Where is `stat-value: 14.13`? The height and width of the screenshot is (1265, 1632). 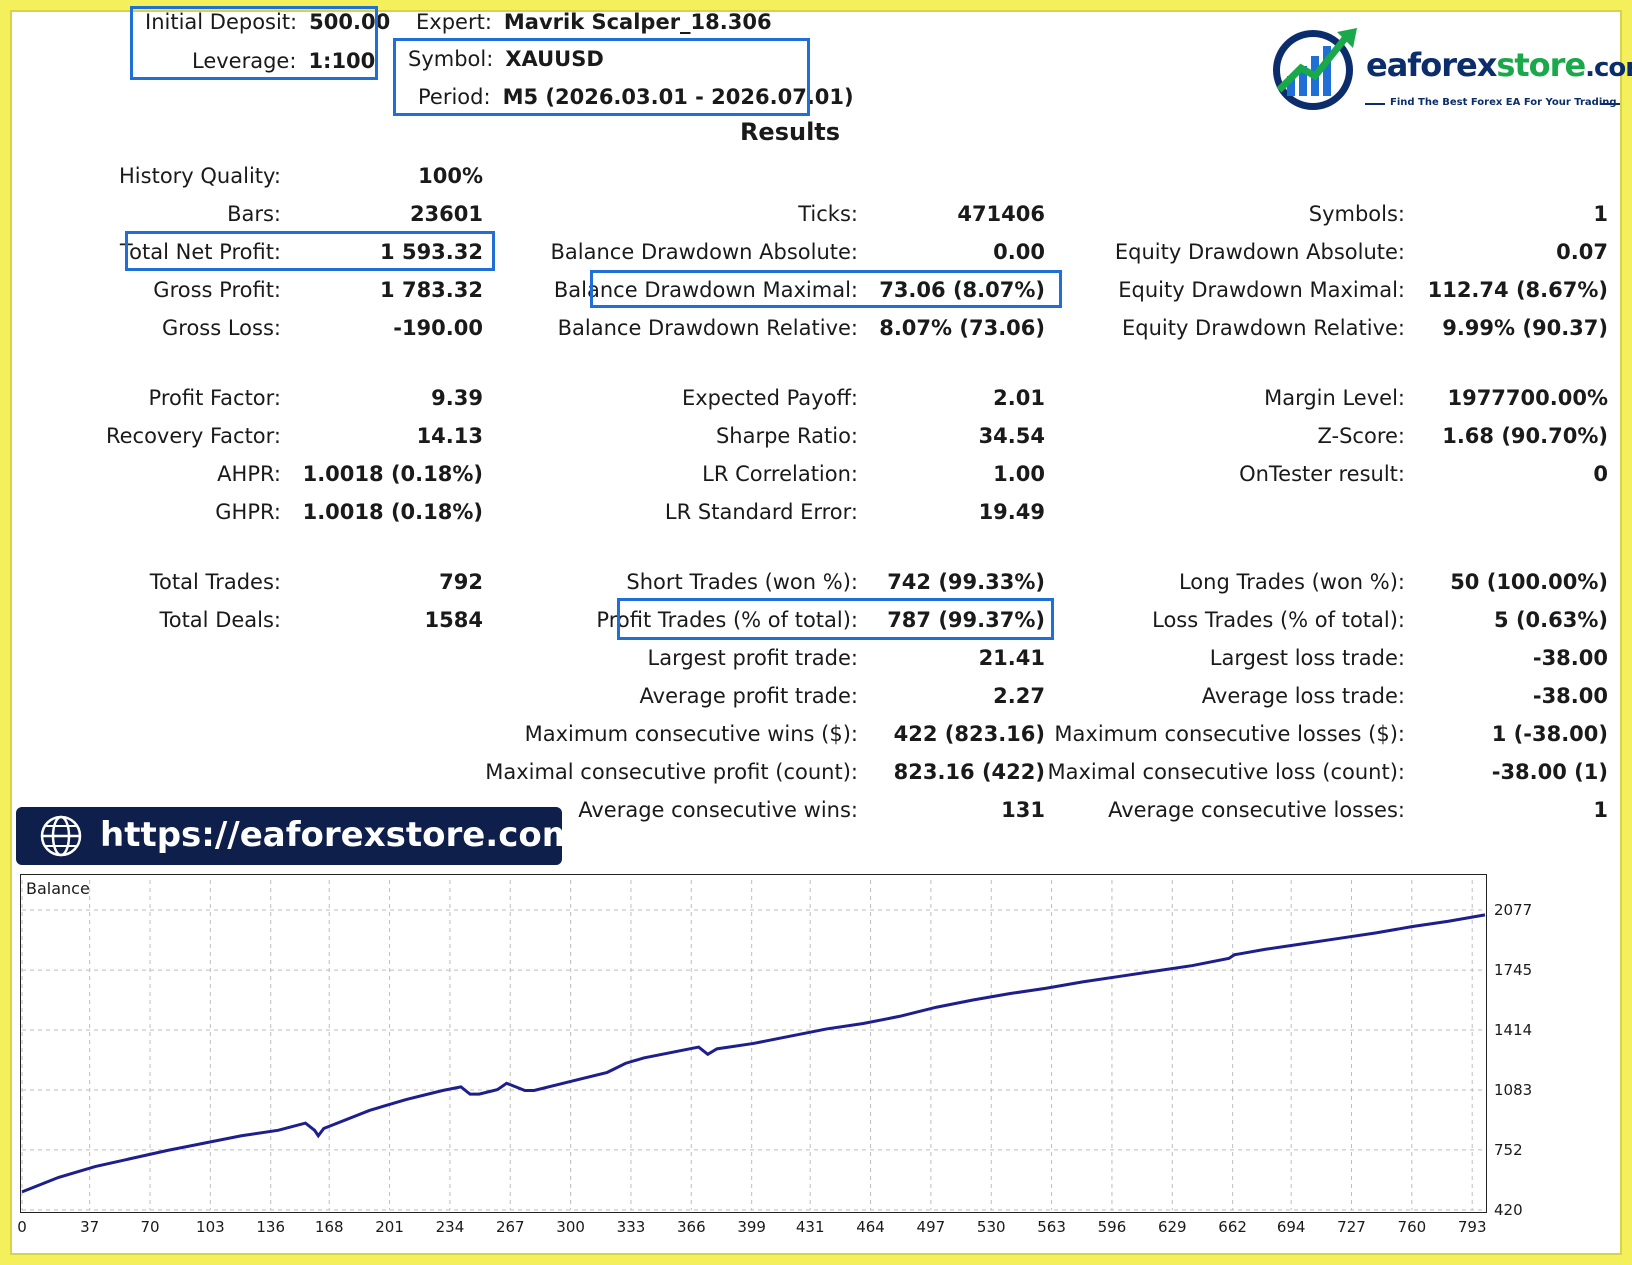
stat-value: 14.13 is located at coordinates (449, 436).